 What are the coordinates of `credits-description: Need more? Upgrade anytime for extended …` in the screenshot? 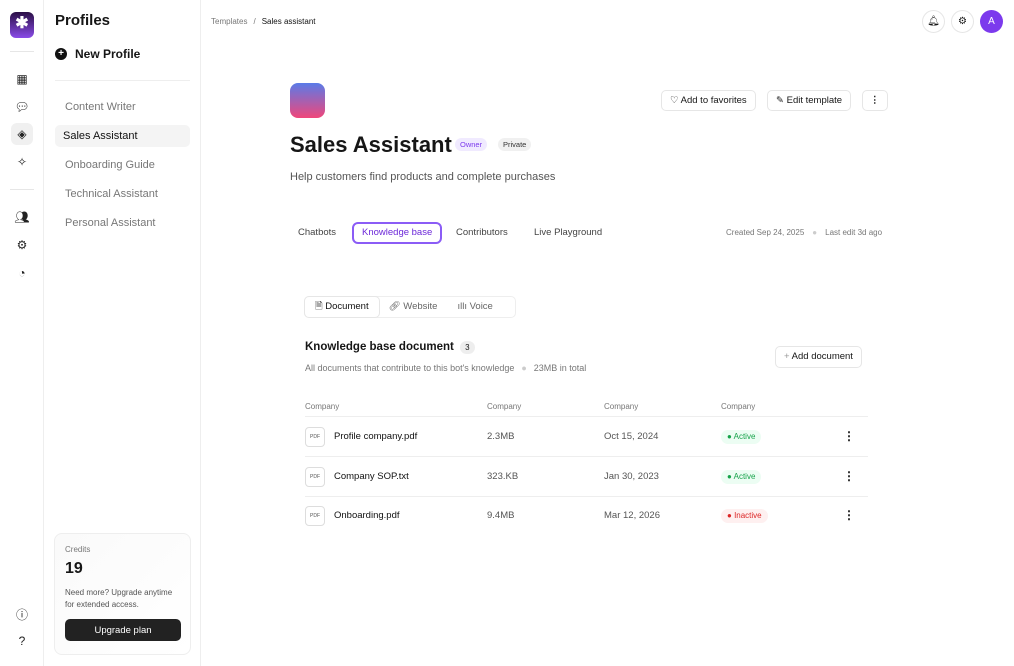 It's located at (119, 598).